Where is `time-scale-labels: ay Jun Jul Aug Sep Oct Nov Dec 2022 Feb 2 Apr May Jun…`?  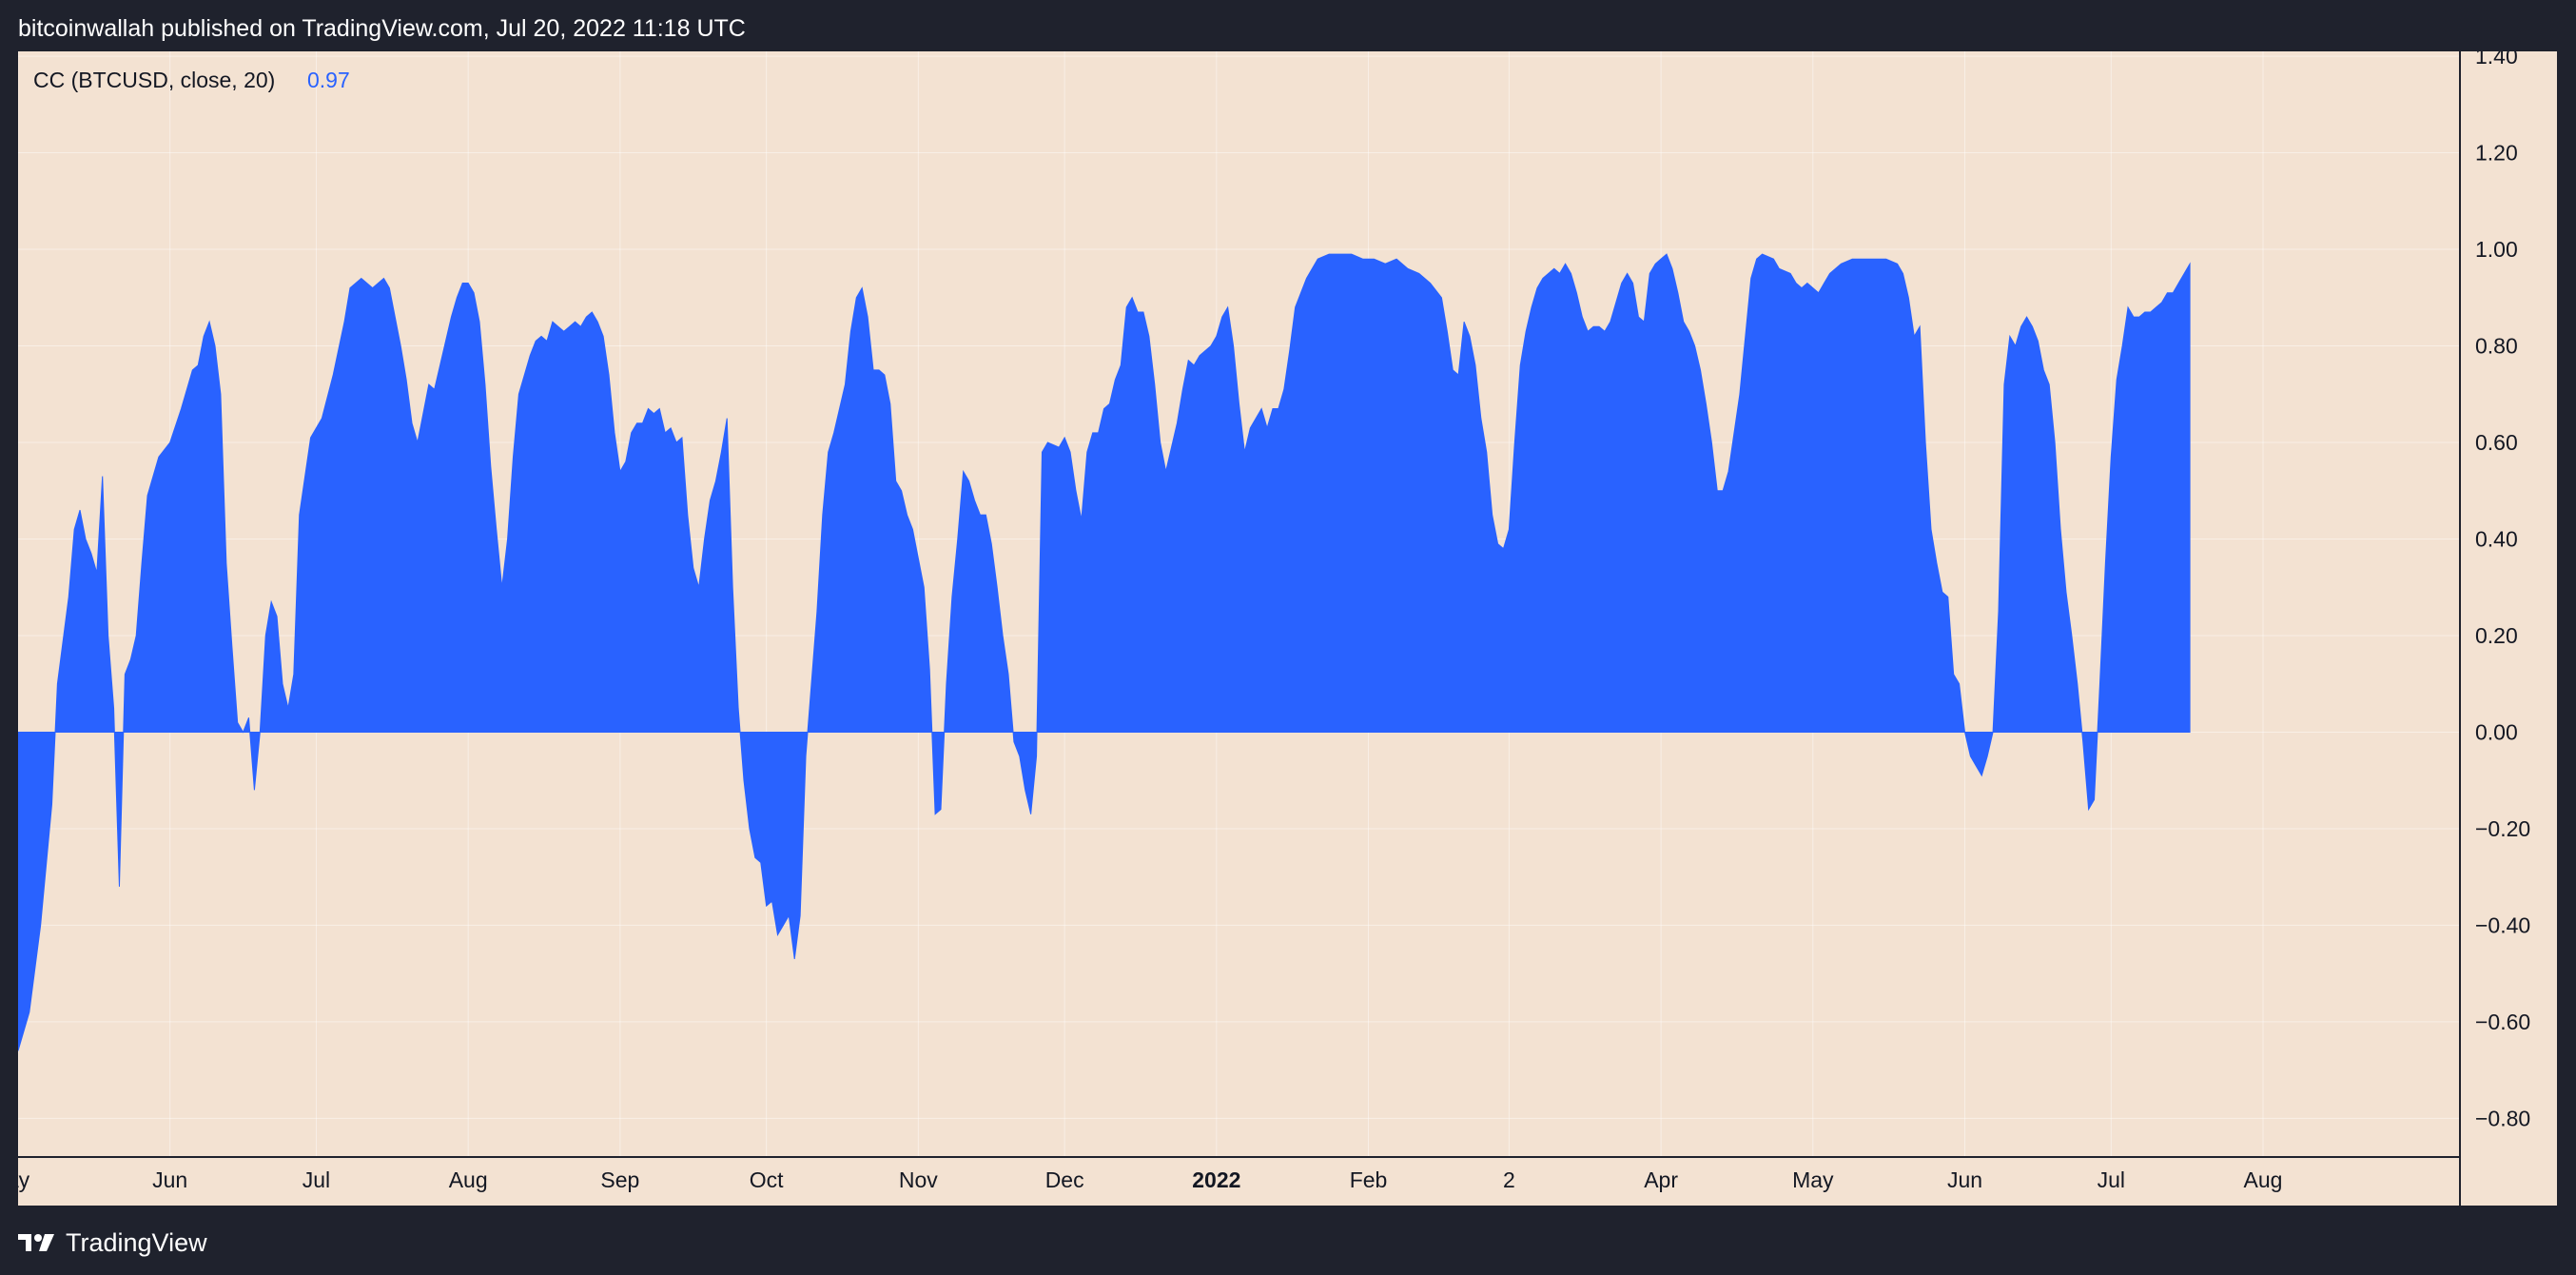
time-scale-labels: ay Jun Jul Aug Sep Oct Nov Dec 2022 Feb 2 Apr May Jun… is located at coordinates (1150, 1180).